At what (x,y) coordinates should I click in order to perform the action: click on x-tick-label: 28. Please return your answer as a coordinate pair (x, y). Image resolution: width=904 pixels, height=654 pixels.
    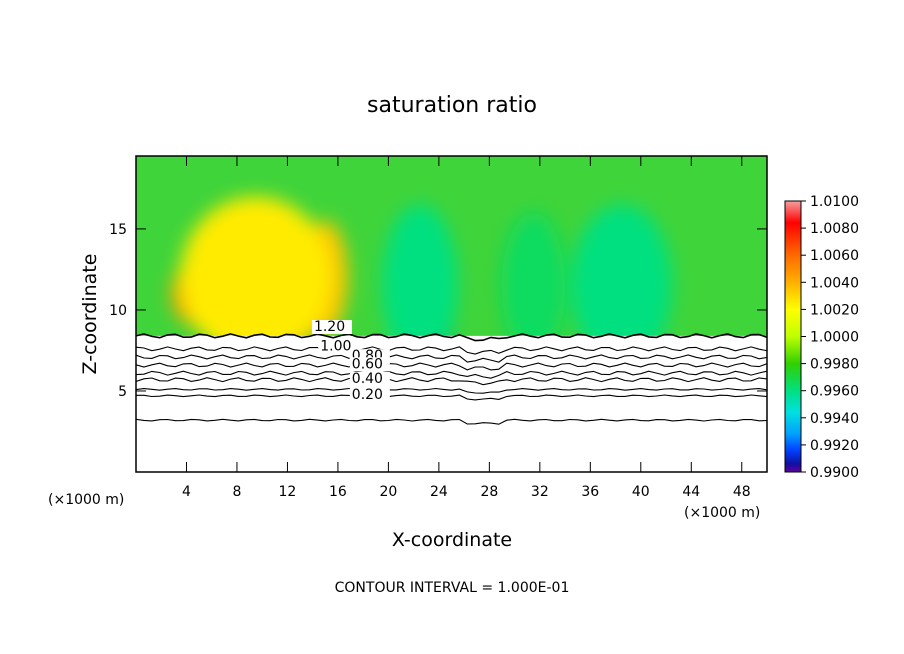
    Looking at the image, I should click on (489, 492).